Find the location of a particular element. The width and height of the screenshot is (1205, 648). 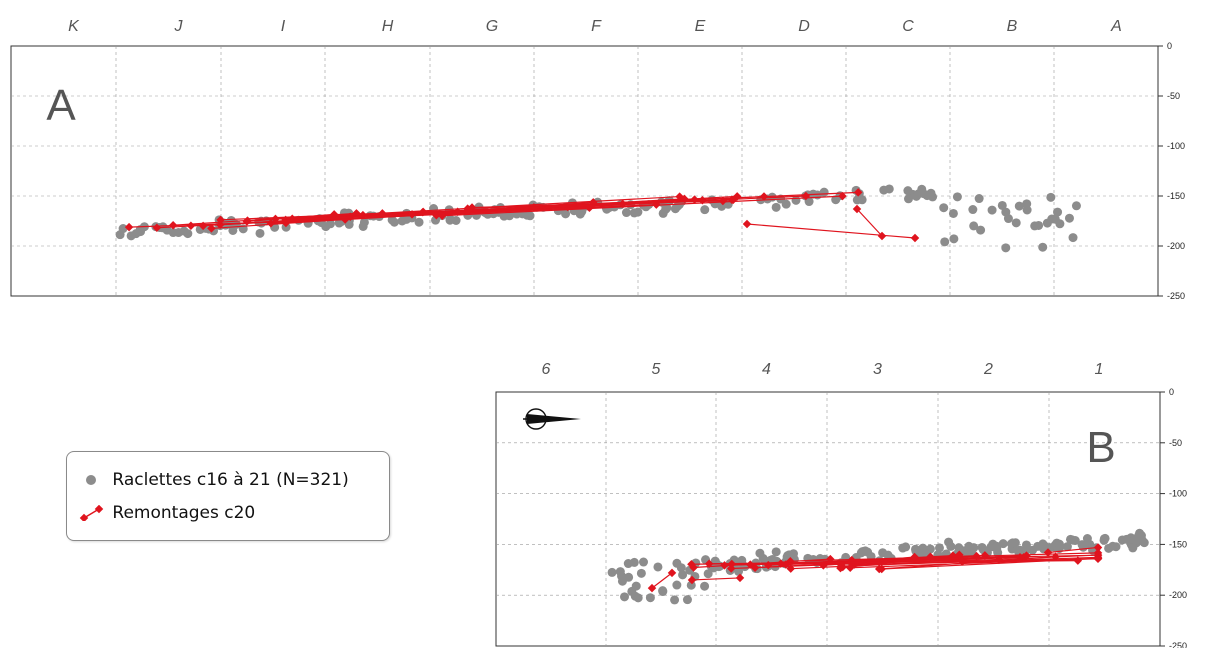

y-tick-label: -250 is located at coordinates (1178, 644).